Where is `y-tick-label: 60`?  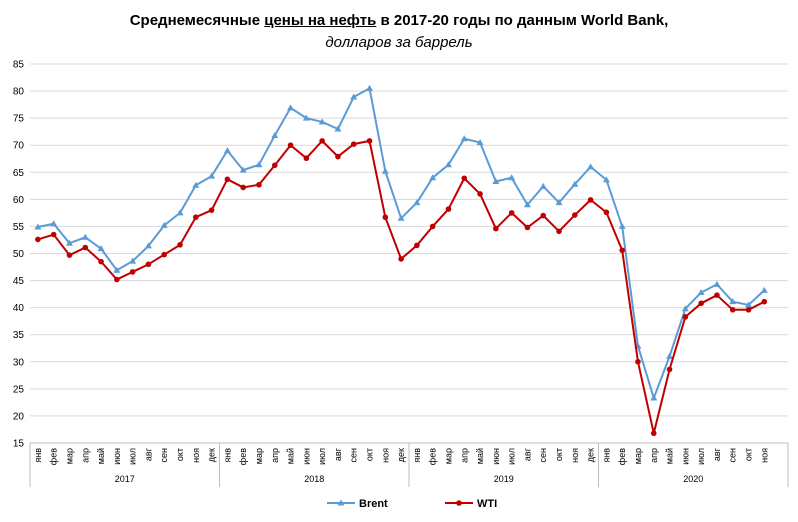
y-tick-label: 60 is located at coordinates (19, 200).